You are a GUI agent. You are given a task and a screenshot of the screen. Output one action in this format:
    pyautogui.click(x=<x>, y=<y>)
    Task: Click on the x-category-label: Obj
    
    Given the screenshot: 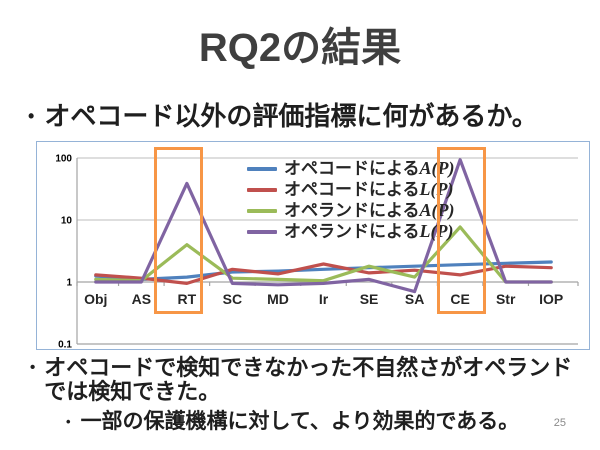 What is the action you would take?
    pyautogui.click(x=95, y=299)
    